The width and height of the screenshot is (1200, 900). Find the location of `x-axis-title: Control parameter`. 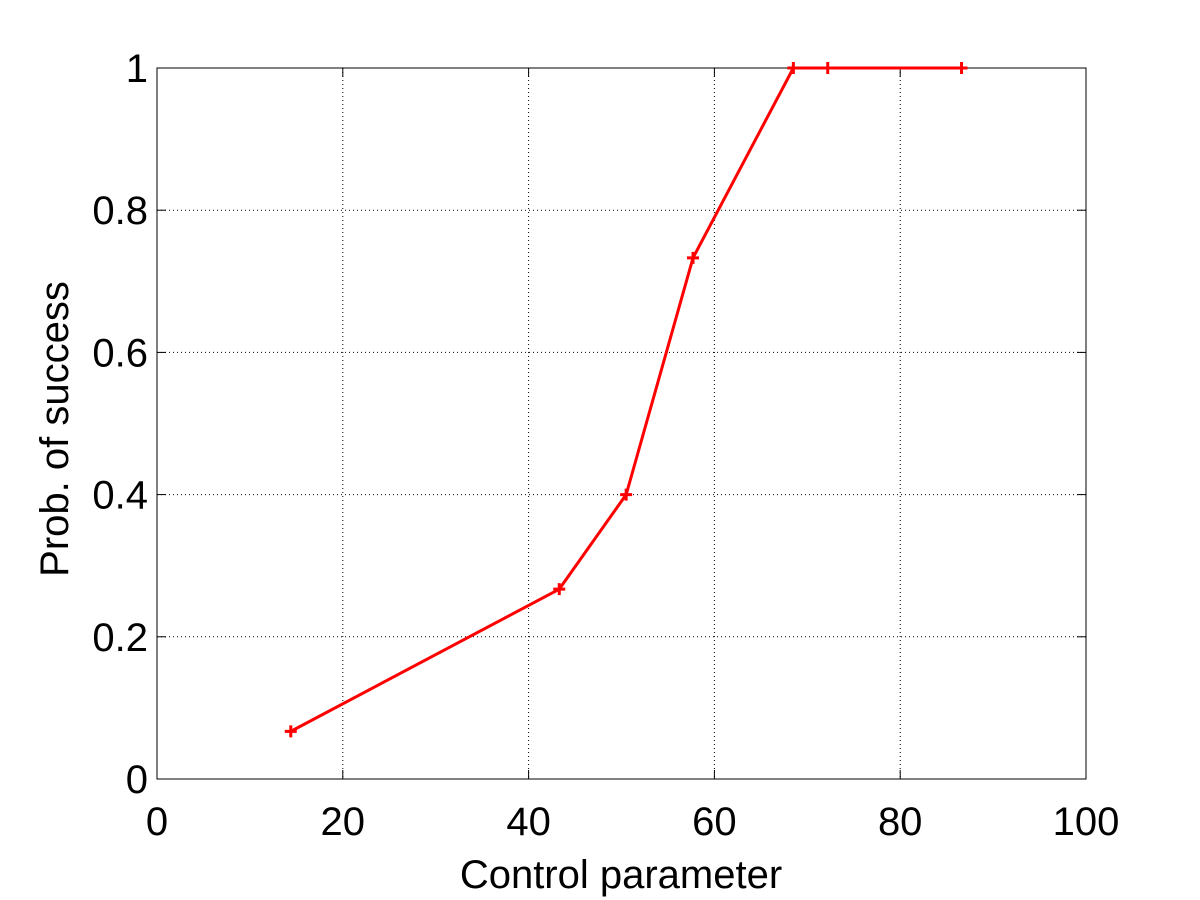

x-axis-title: Control parameter is located at coordinates (621, 875).